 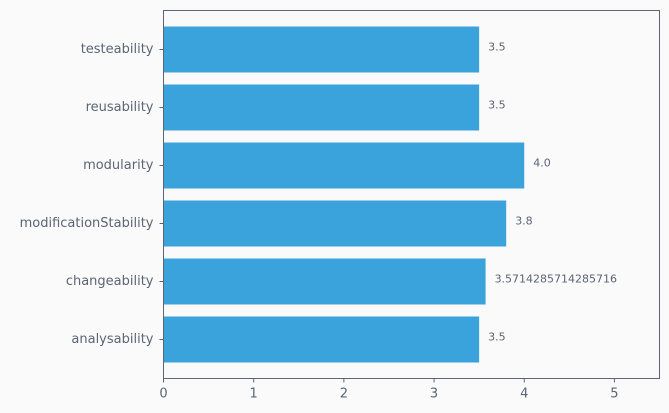 I want to click on bar-modificationStability, so click(x=335, y=223).